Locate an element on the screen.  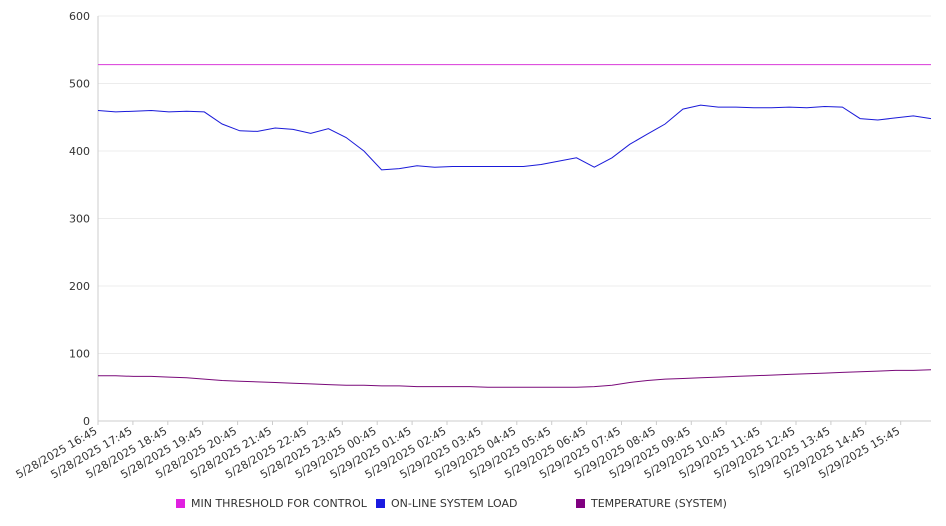
legend-label-online-load: ON-LINE SYSTEM LOAD is located at coordinates (454, 503).